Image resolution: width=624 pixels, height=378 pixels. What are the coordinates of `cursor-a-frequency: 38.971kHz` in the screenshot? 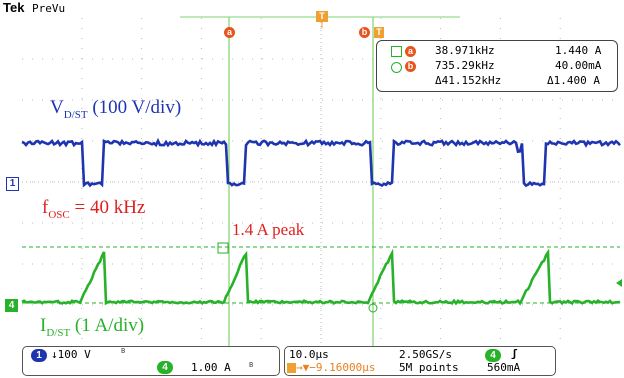 It's located at (465, 50).